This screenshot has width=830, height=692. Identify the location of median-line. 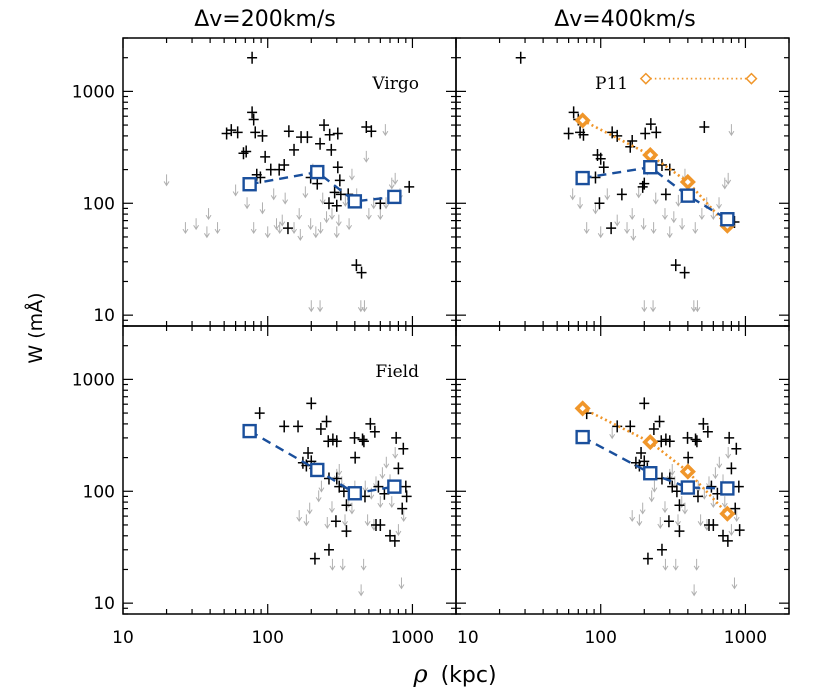
(322, 186).